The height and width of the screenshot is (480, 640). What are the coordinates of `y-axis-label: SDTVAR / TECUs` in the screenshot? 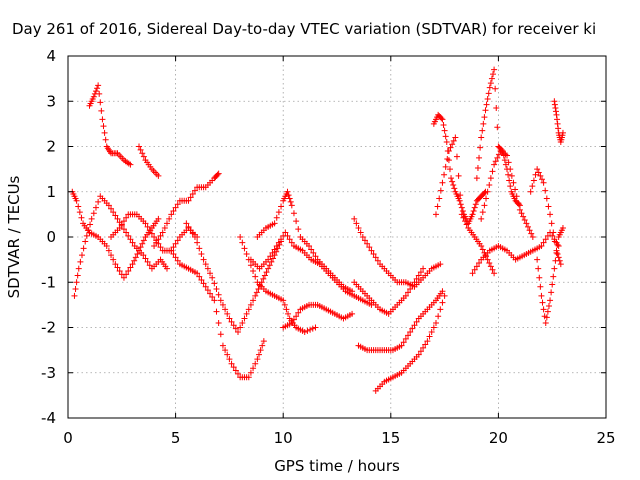 It's located at (14, 236).